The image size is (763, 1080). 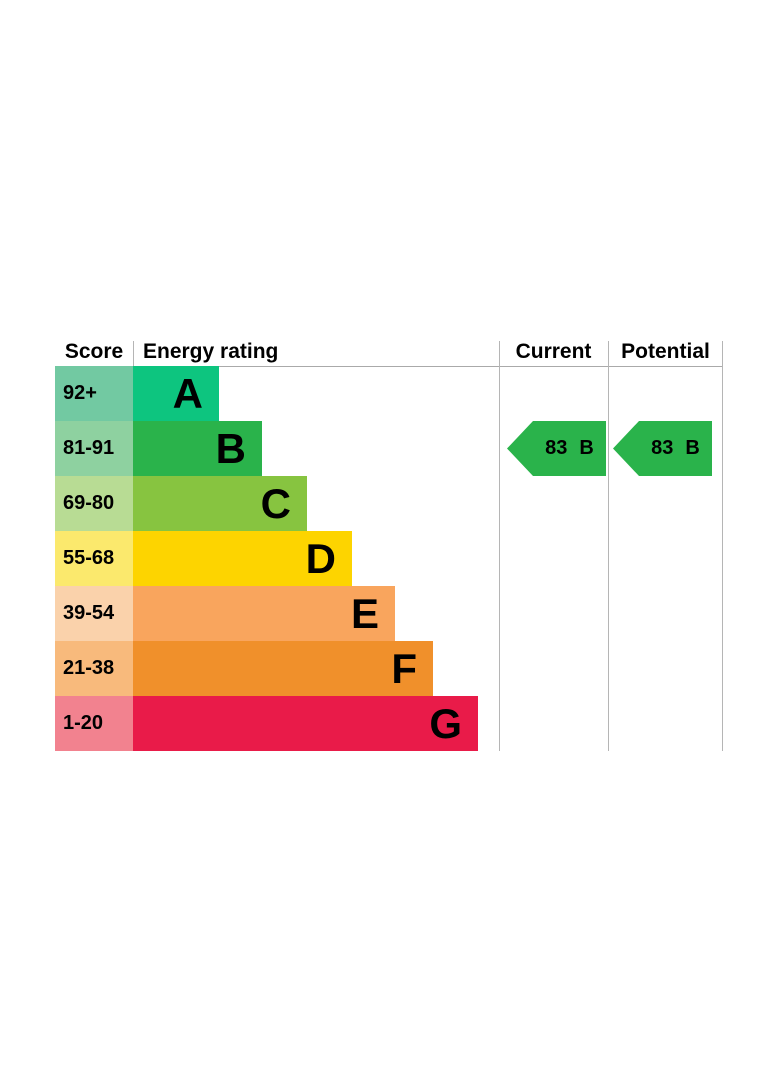 What do you see at coordinates (94, 723) in the screenshot?
I see `score-range-G: 1-20` at bounding box center [94, 723].